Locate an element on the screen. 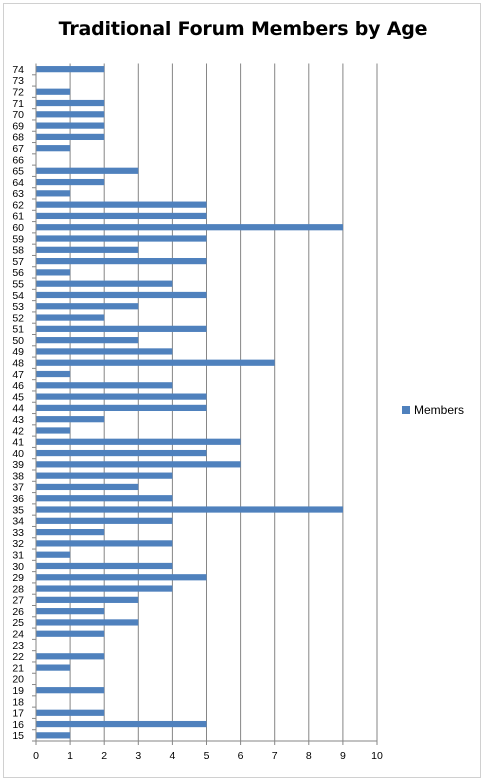  x-tick-label-9: 9 is located at coordinates (343, 756).